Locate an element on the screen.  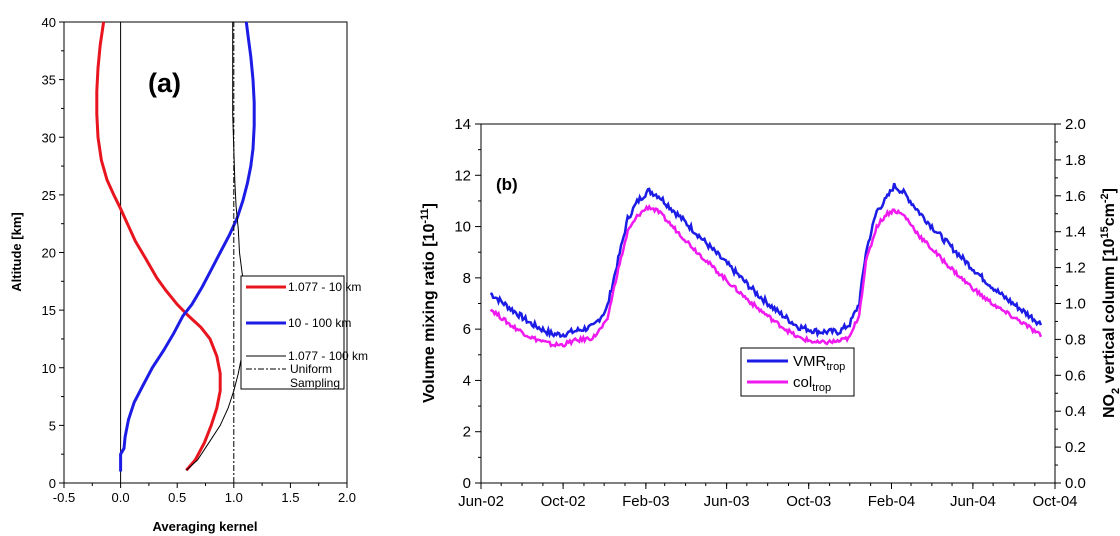
b-y2-tick-label: 0.2 is located at coordinates (1075, 447).